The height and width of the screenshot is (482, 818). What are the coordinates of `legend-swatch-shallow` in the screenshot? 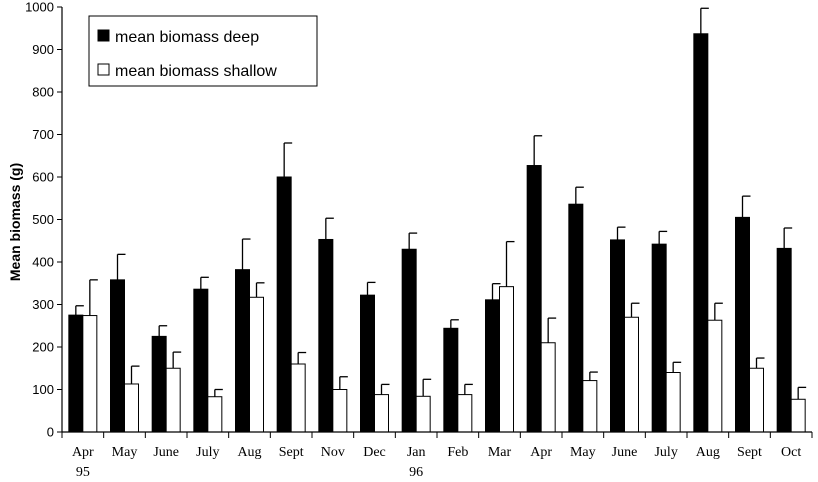 It's located at (103, 69).